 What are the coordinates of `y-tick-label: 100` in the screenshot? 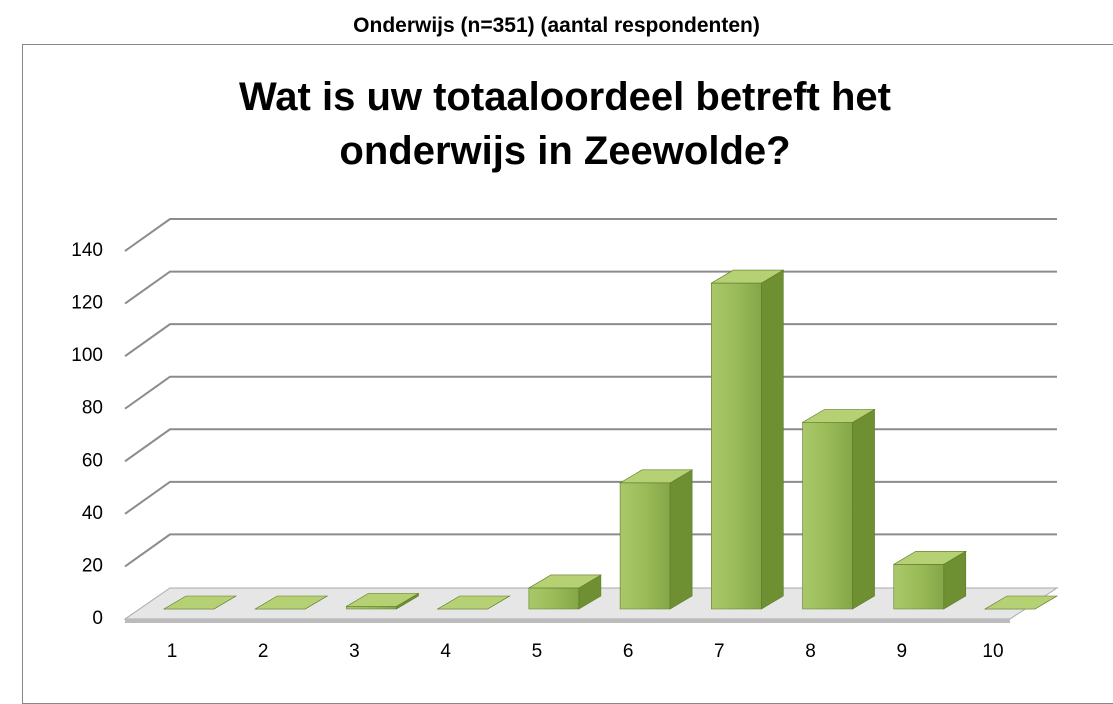 It's located at (87, 355).